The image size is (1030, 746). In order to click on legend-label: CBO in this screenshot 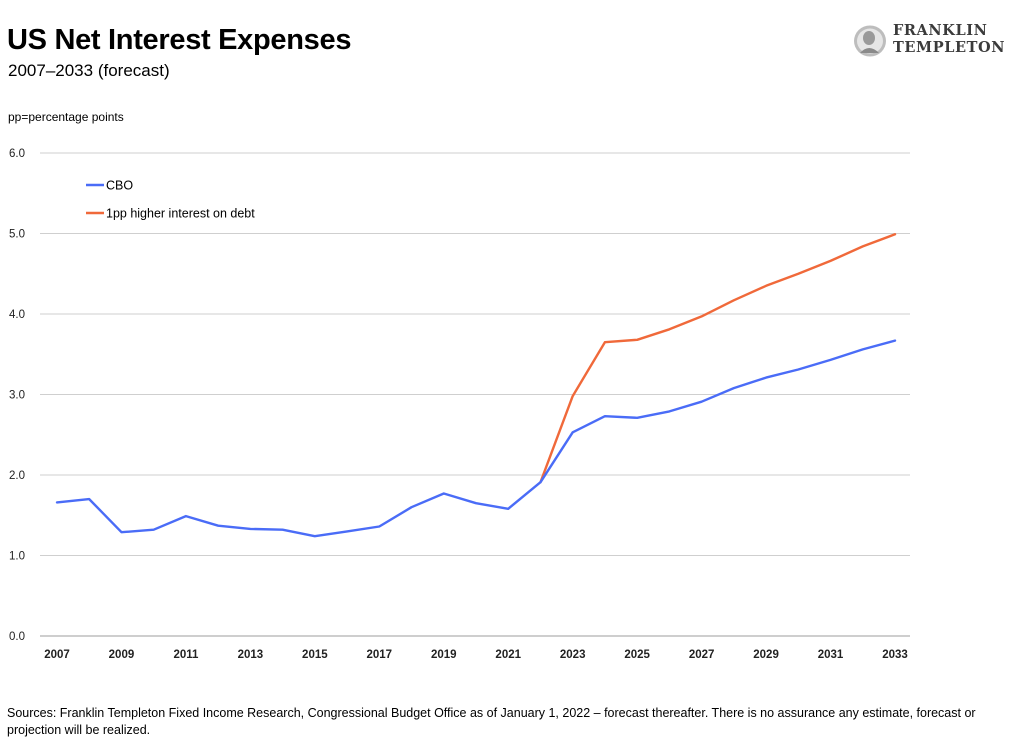, I will do `click(119, 186)`.